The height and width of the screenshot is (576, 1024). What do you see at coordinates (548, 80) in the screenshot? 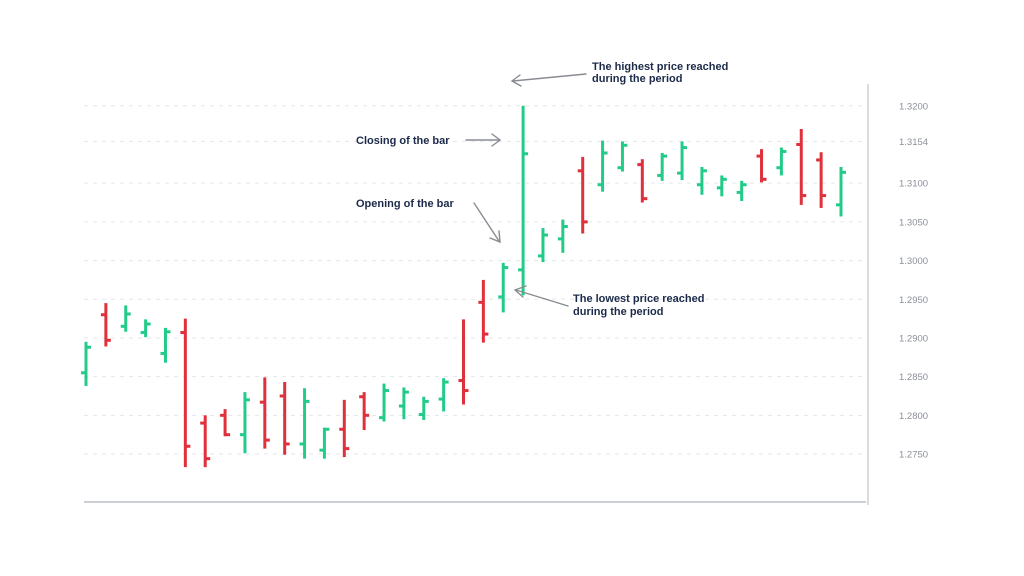
I see `annotation-high-arrow` at bounding box center [548, 80].